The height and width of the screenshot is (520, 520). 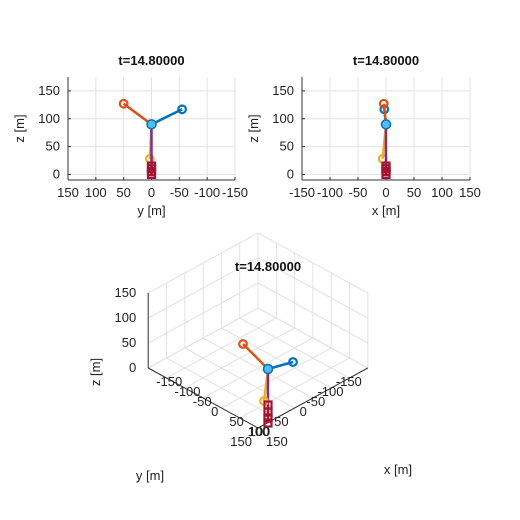 I want to click on y-axis-label: y [m], so click(x=150, y=475).